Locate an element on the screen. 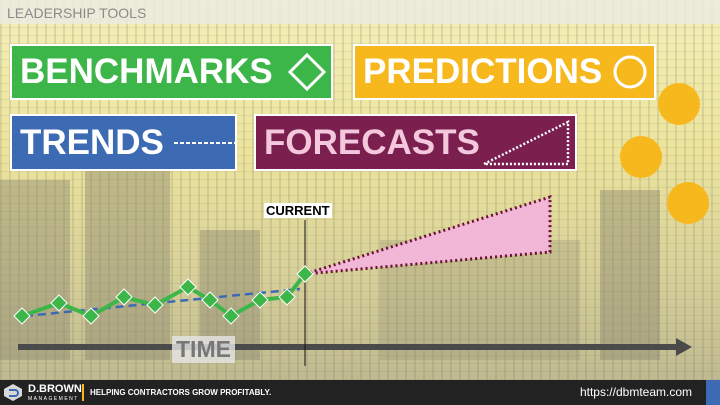 The width and height of the screenshot is (720, 405). slide-title: LEADERSHIP TOOLS is located at coordinates (77, 13).